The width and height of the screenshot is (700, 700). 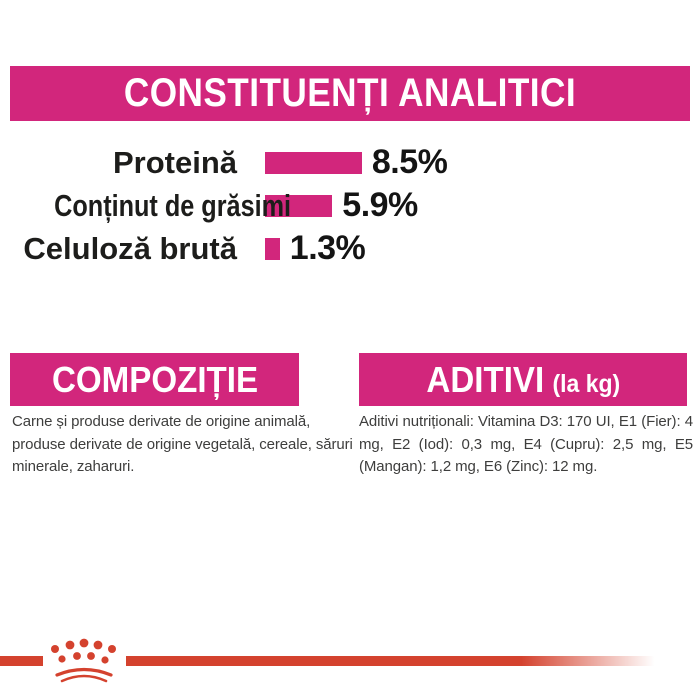 What do you see at coordinates (83, 660) in the screenshot?
I see `royal-canin-crown-icon` at bounding box center [83, 660].